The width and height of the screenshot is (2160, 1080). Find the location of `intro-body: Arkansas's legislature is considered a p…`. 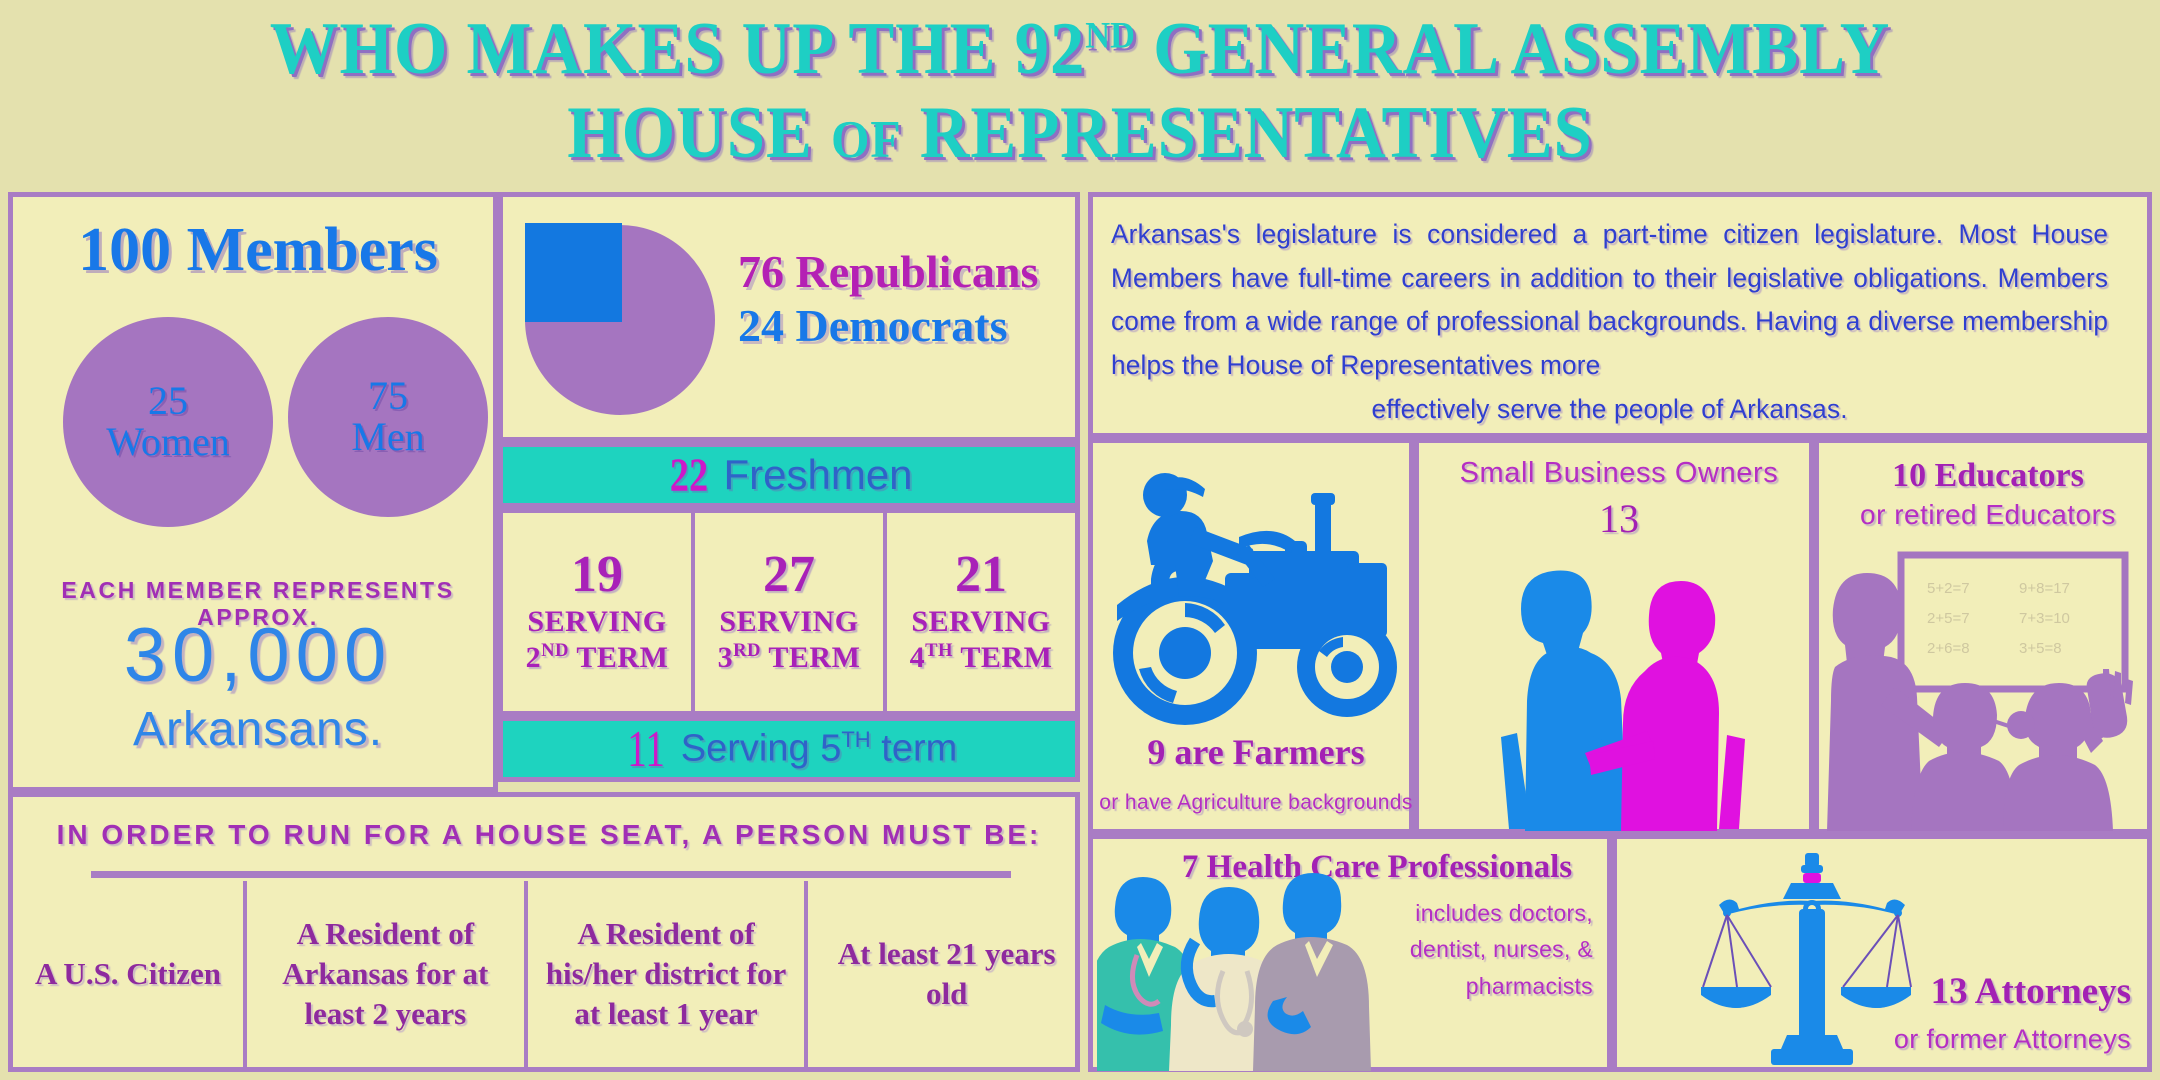

intro-body: Arkansas's legislature is considered a p… is located at coordinates (1610, 300).